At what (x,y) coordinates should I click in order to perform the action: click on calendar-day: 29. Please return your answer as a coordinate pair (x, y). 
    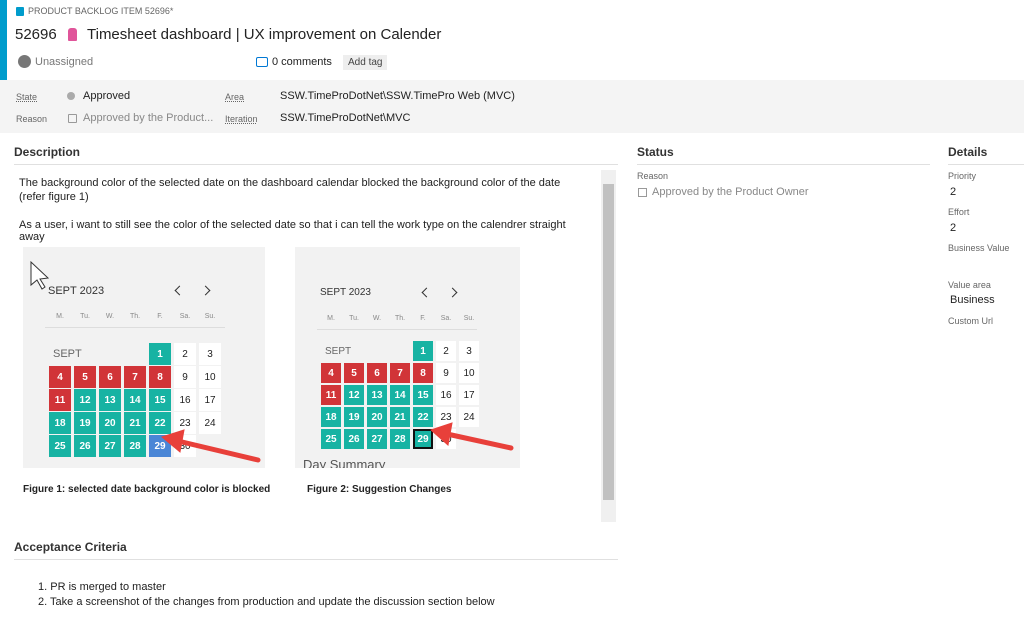
    Looking at the image, I should click on (423, 439).